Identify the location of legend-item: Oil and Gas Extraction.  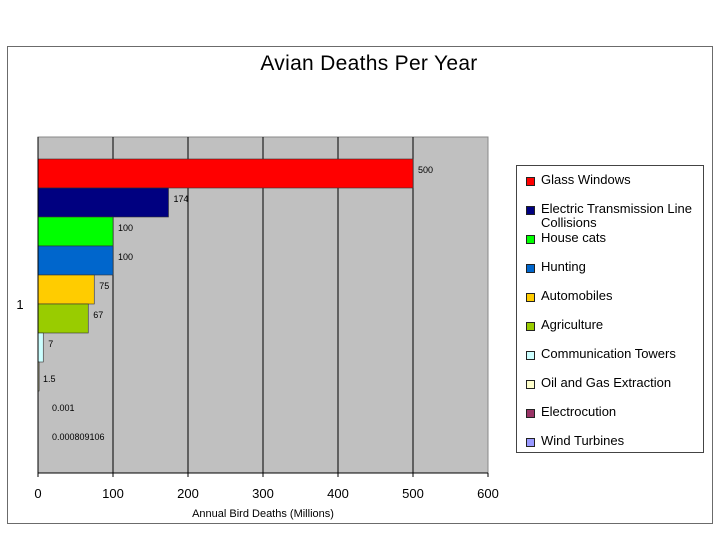
(610, 388).